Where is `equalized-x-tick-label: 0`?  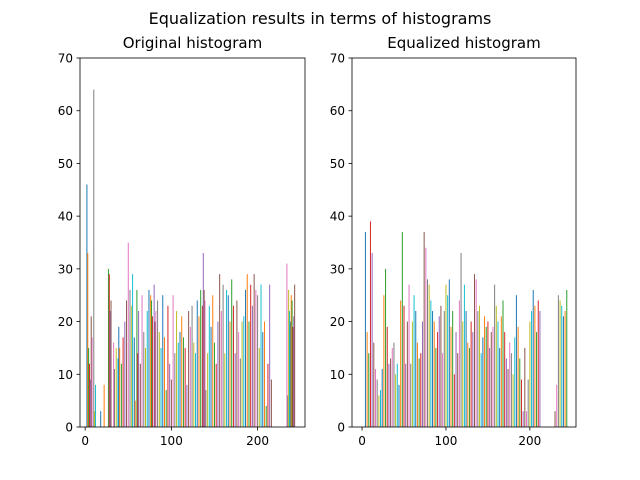 equalized-x-tick-label: 0 is located at coordinates (362, 441).